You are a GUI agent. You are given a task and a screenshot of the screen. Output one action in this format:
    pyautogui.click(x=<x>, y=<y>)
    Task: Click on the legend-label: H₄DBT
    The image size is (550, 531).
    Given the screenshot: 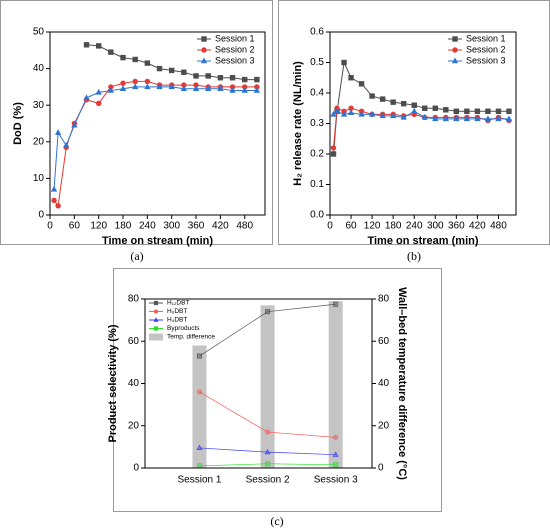 What is the action you would take?
    pyautogui.click(x=177, y=320)
    